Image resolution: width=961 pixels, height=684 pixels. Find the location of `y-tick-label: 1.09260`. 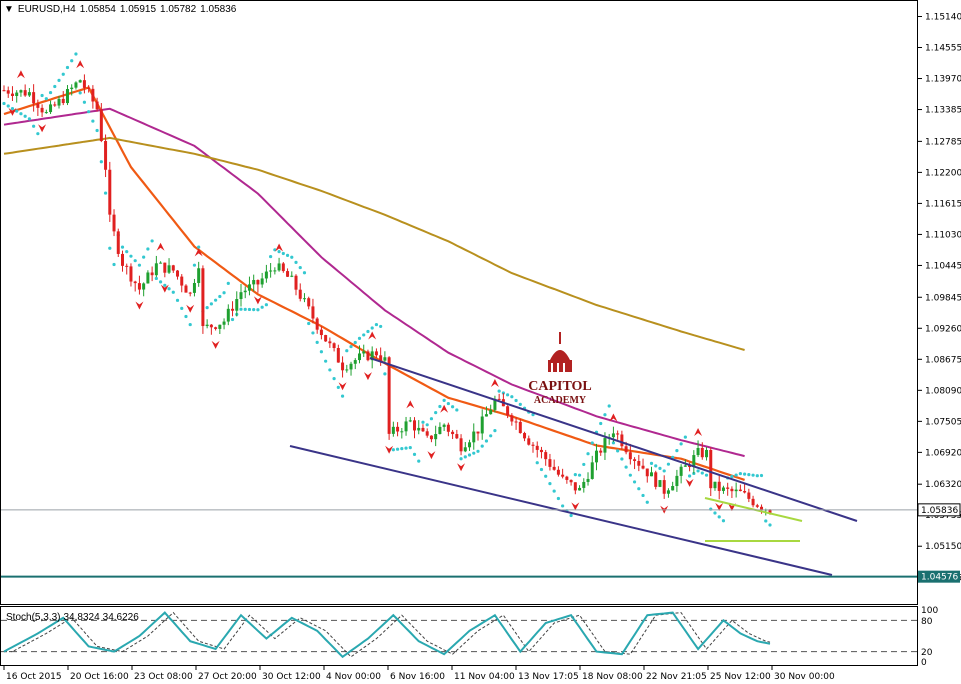

y-tick-label: 1.09260 is located at coordinates (943, 329).